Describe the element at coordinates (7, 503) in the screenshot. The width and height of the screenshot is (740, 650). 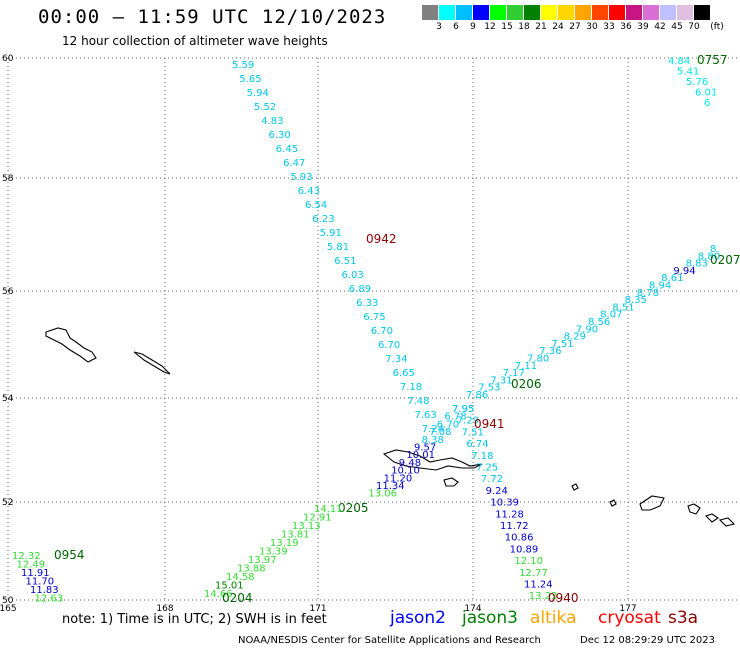
I see `latitude-label: 52` at that location.